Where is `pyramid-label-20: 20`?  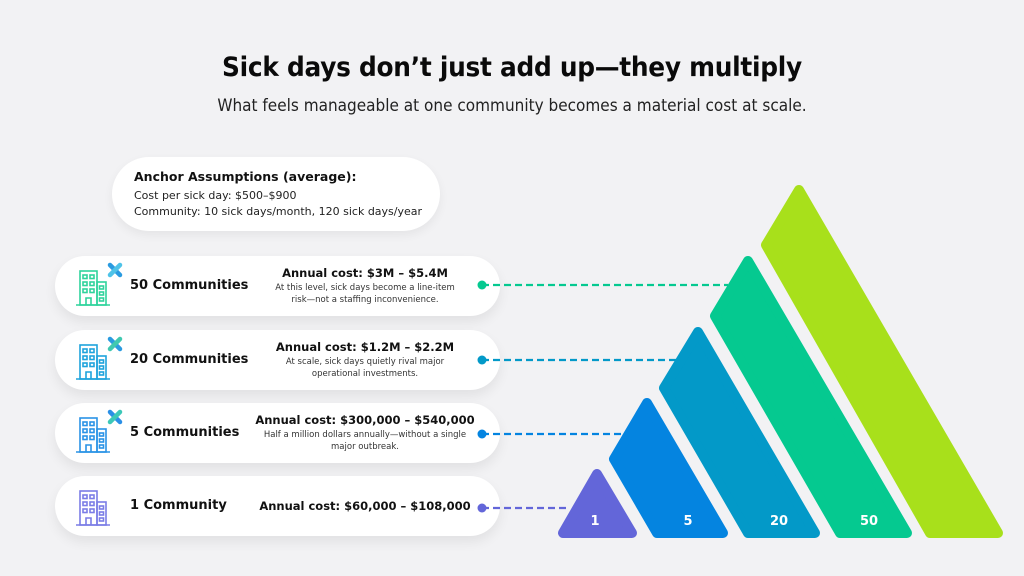
pyramid-label-20: 20 is located at coordinates (779, 521).